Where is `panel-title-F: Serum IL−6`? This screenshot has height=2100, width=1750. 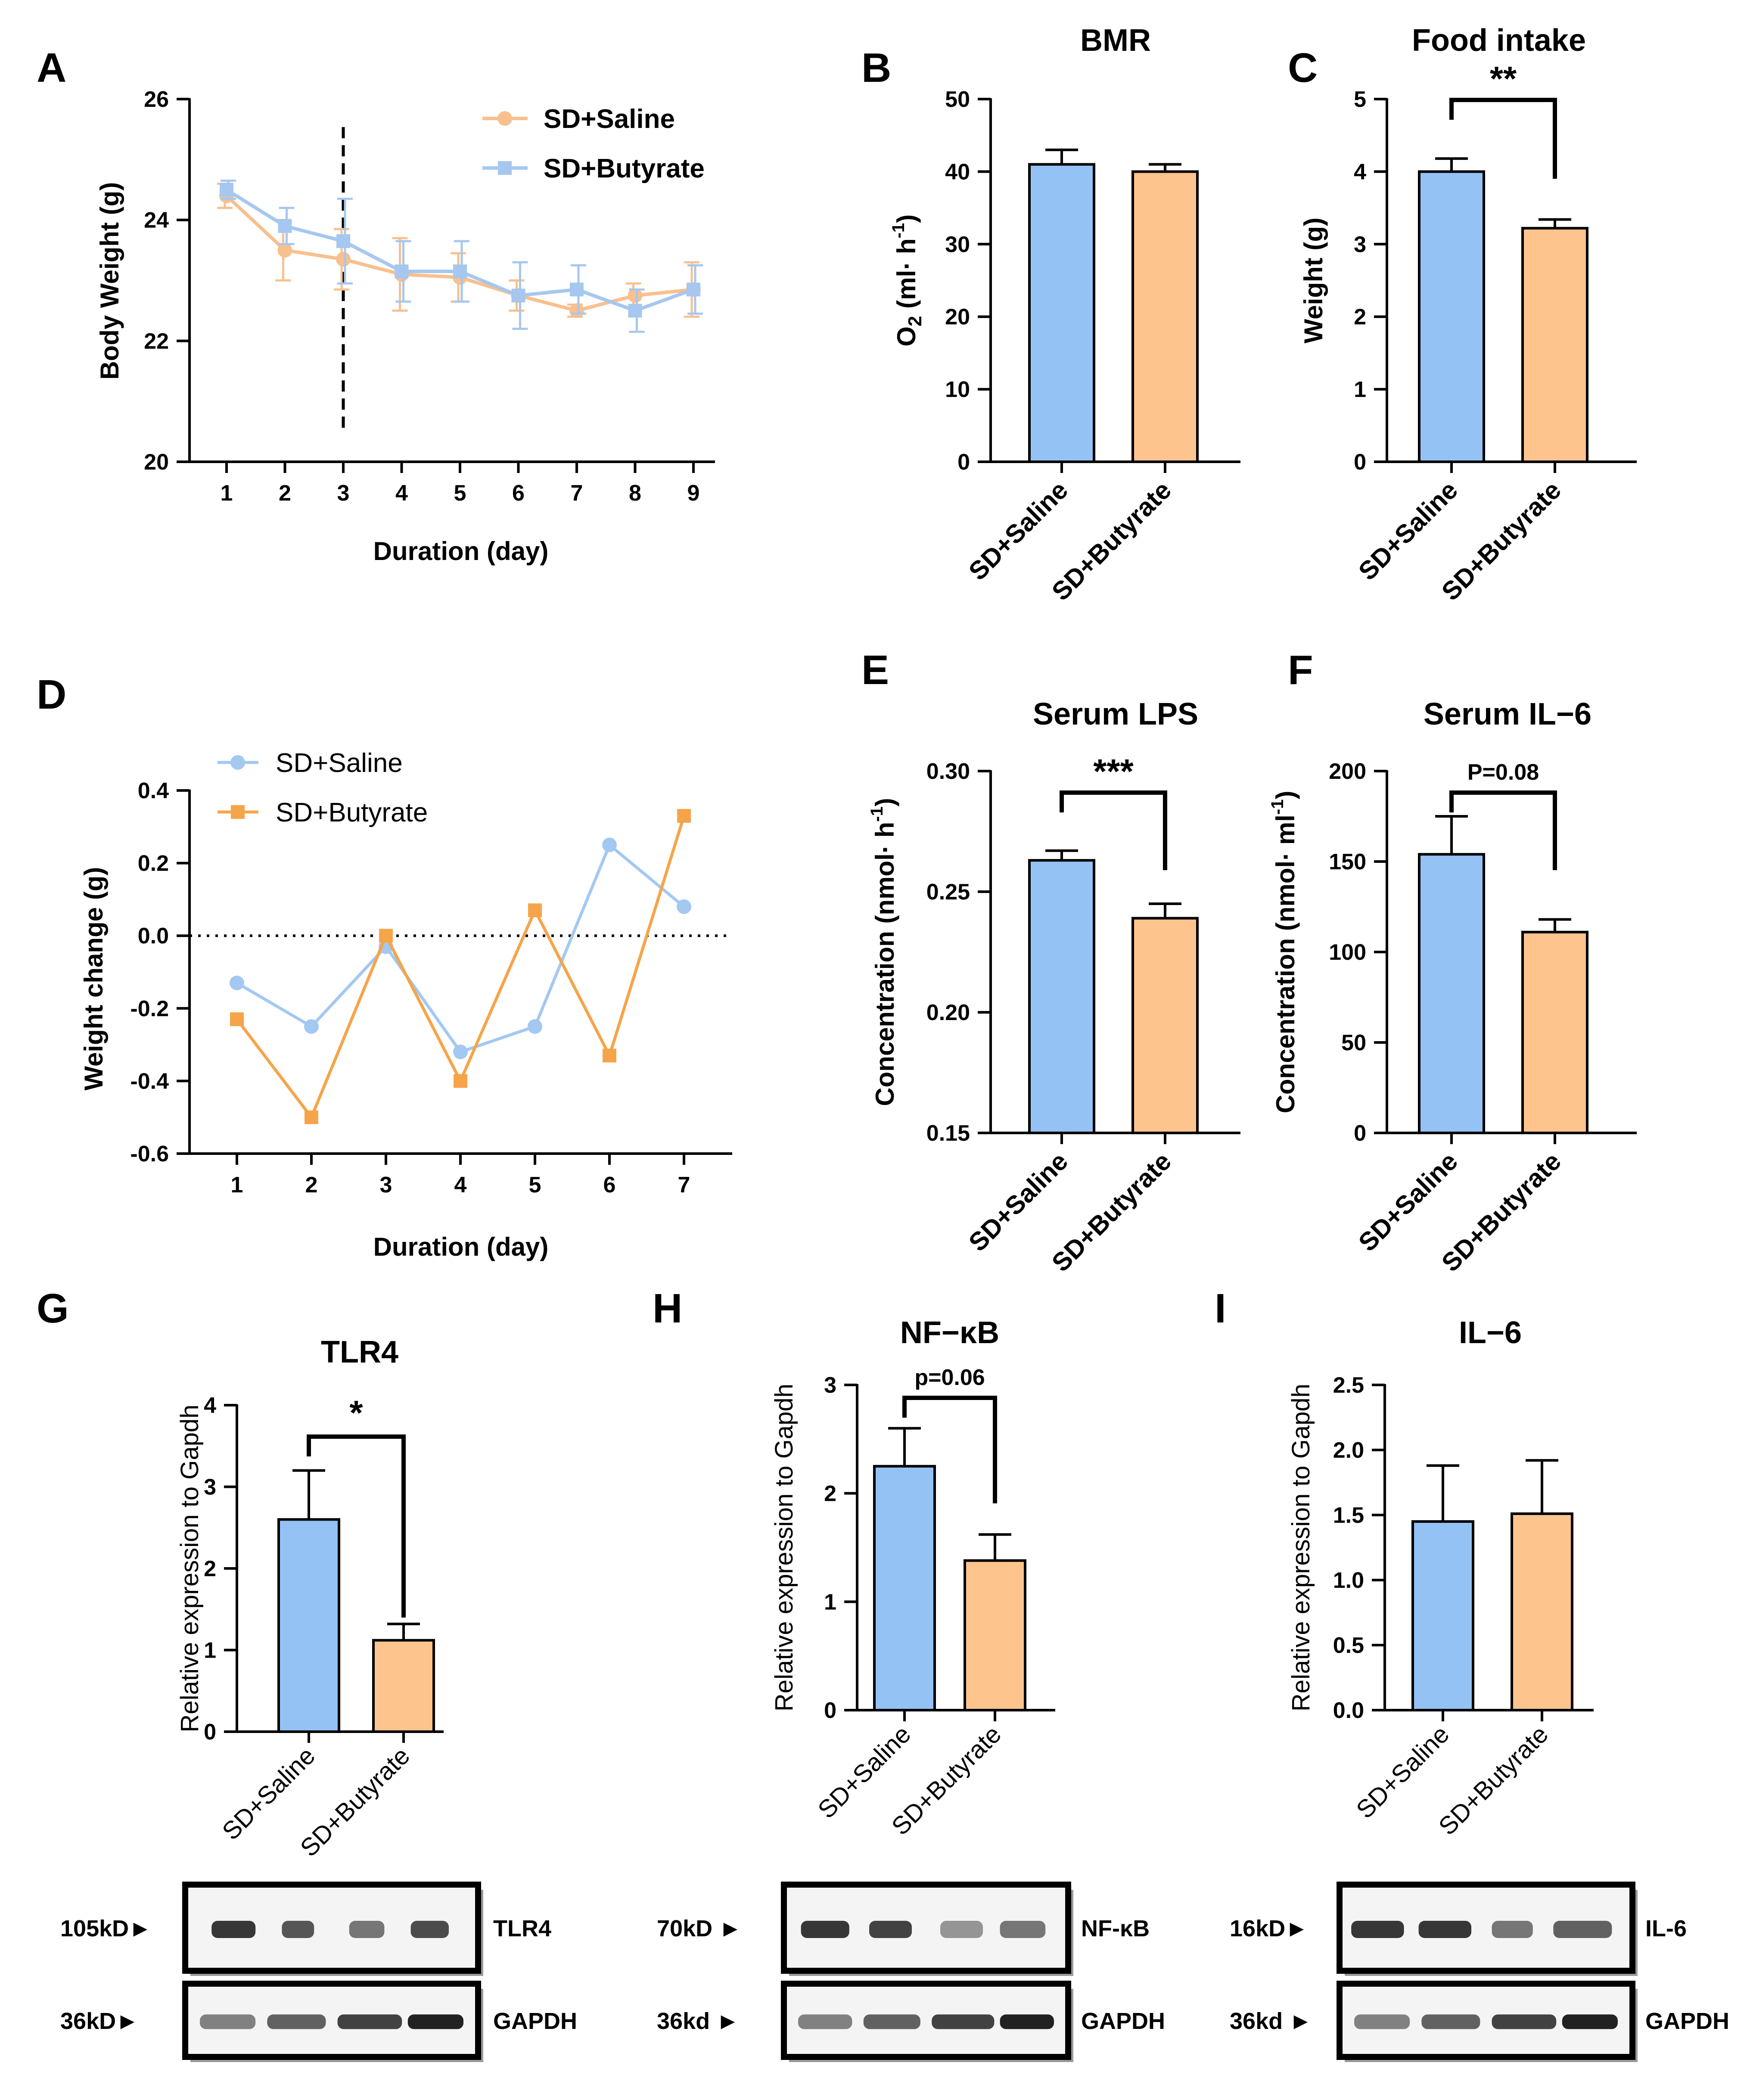 panel-title-F: Serum IL−6 is located at coordinates (1507, 714).